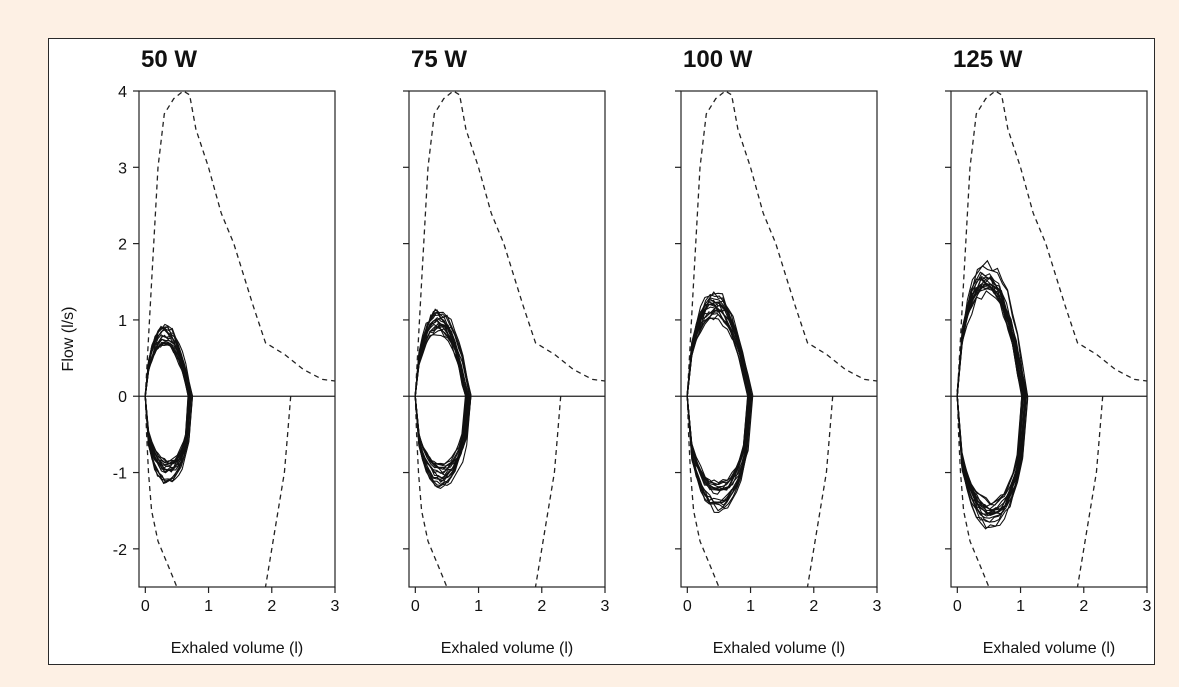 The height and width of the screenshot is (687, 1179). I want to click on y-tick-label: -1, so click(120, 474).